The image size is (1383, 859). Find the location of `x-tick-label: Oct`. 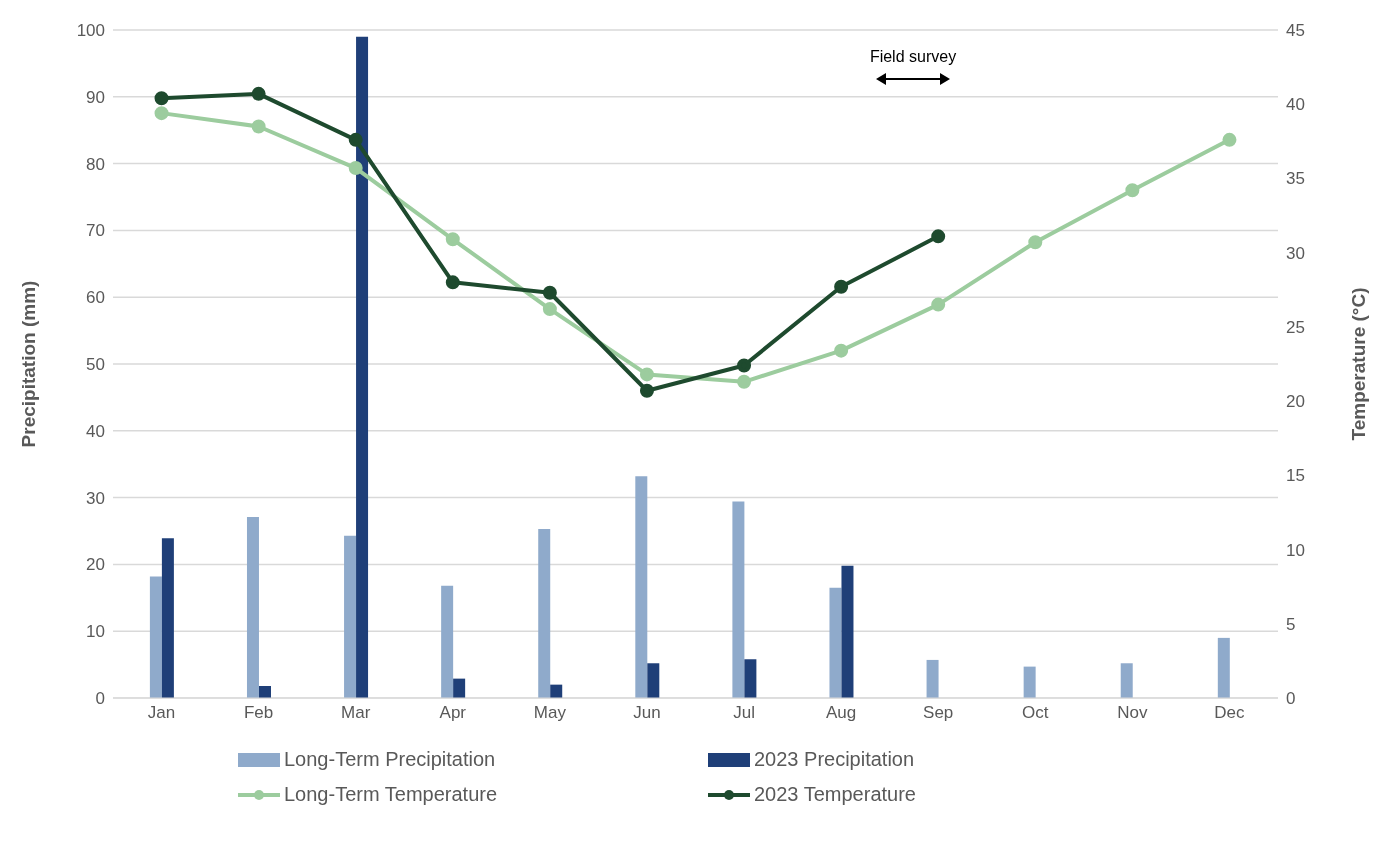

x-tick-label: Oct is located at coordinates (1035, 713).